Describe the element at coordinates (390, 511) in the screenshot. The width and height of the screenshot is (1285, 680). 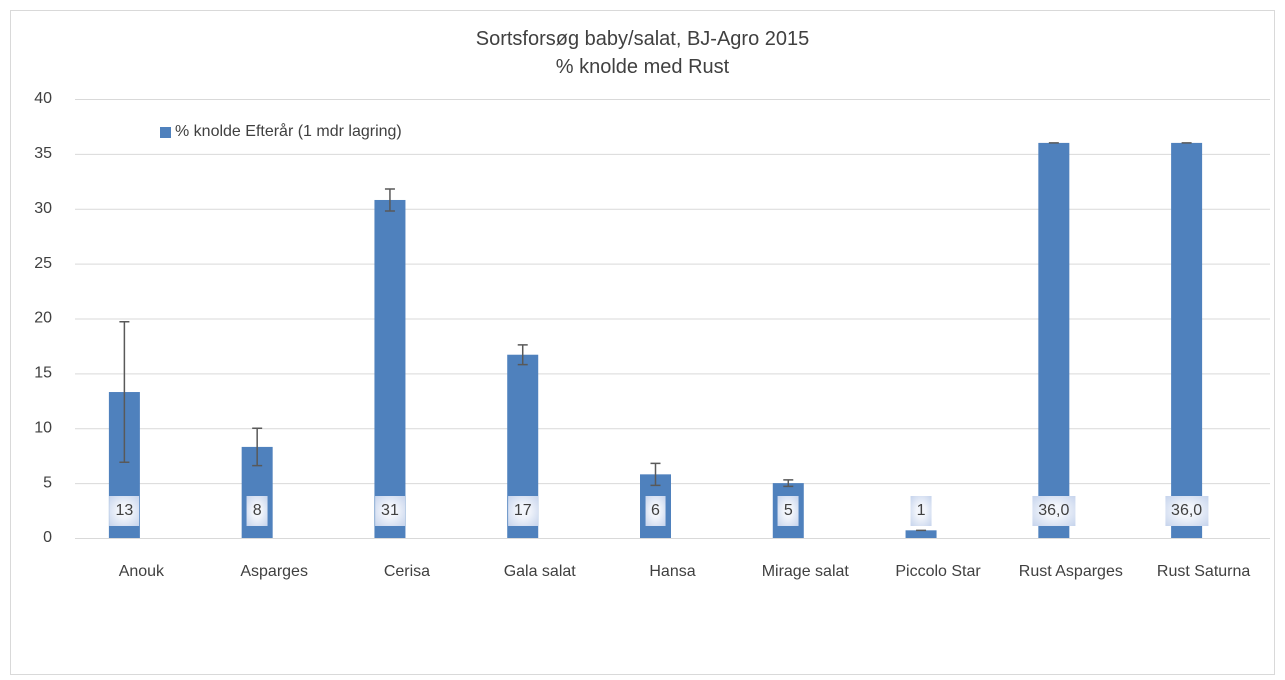
I see `data-label: 31` at that location.